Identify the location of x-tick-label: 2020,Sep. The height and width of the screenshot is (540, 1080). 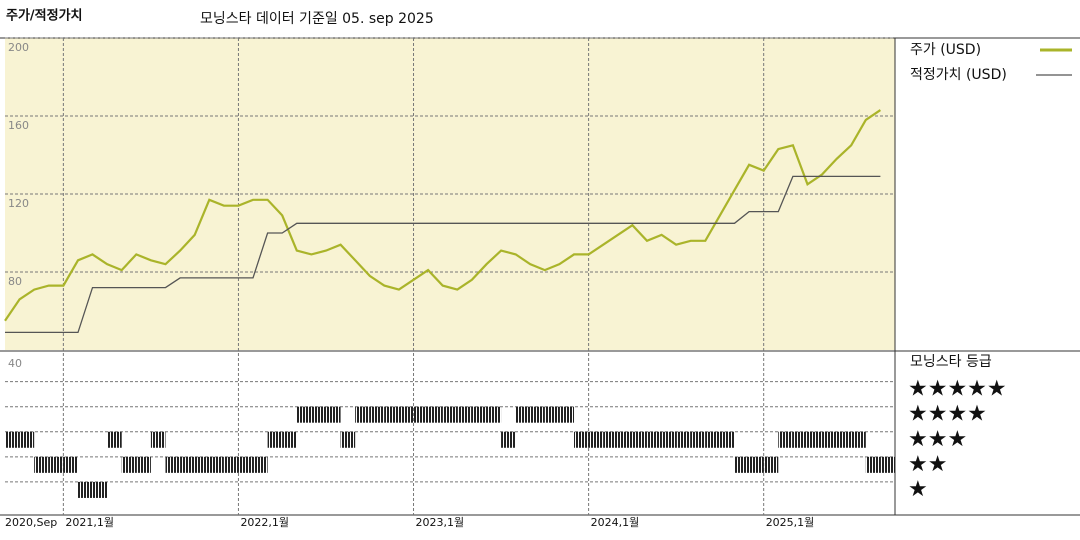
(31, 522).